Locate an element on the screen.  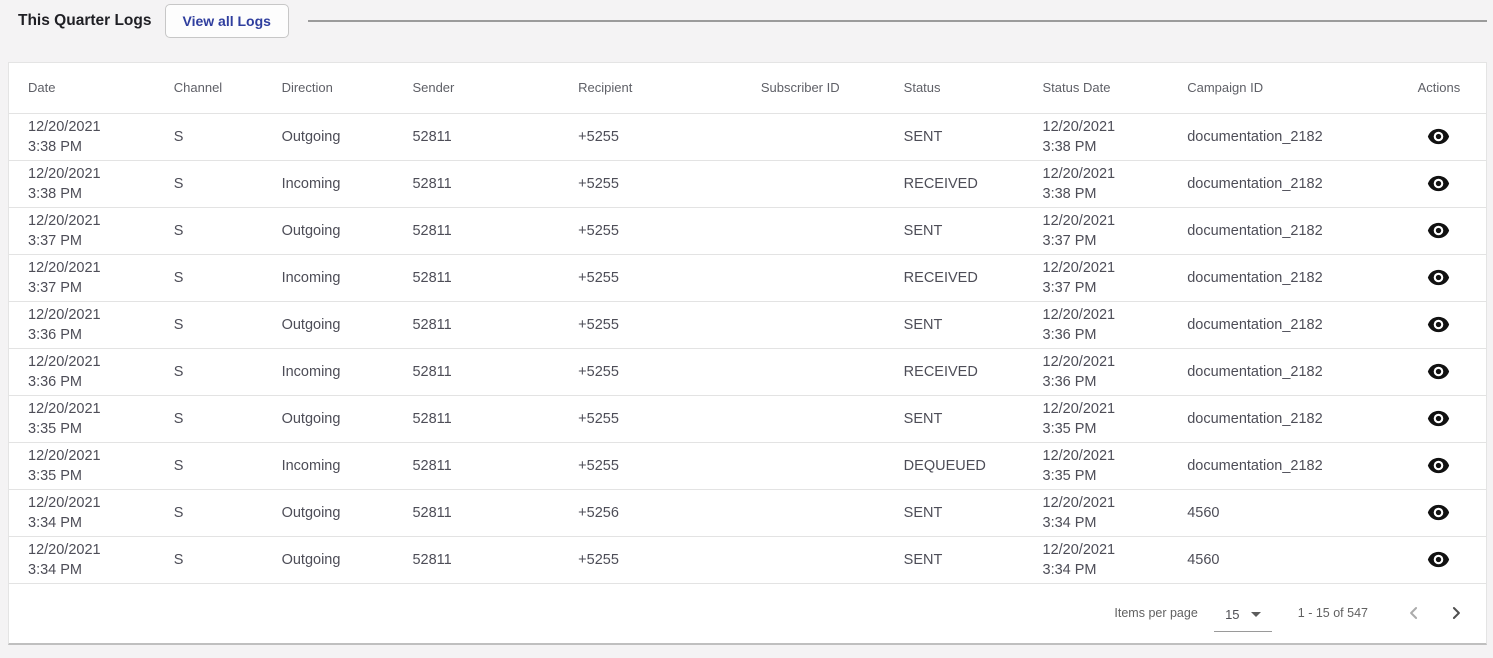
cell-date: 12/20/2021 3:37 PM is located at coordinates (82, 278).